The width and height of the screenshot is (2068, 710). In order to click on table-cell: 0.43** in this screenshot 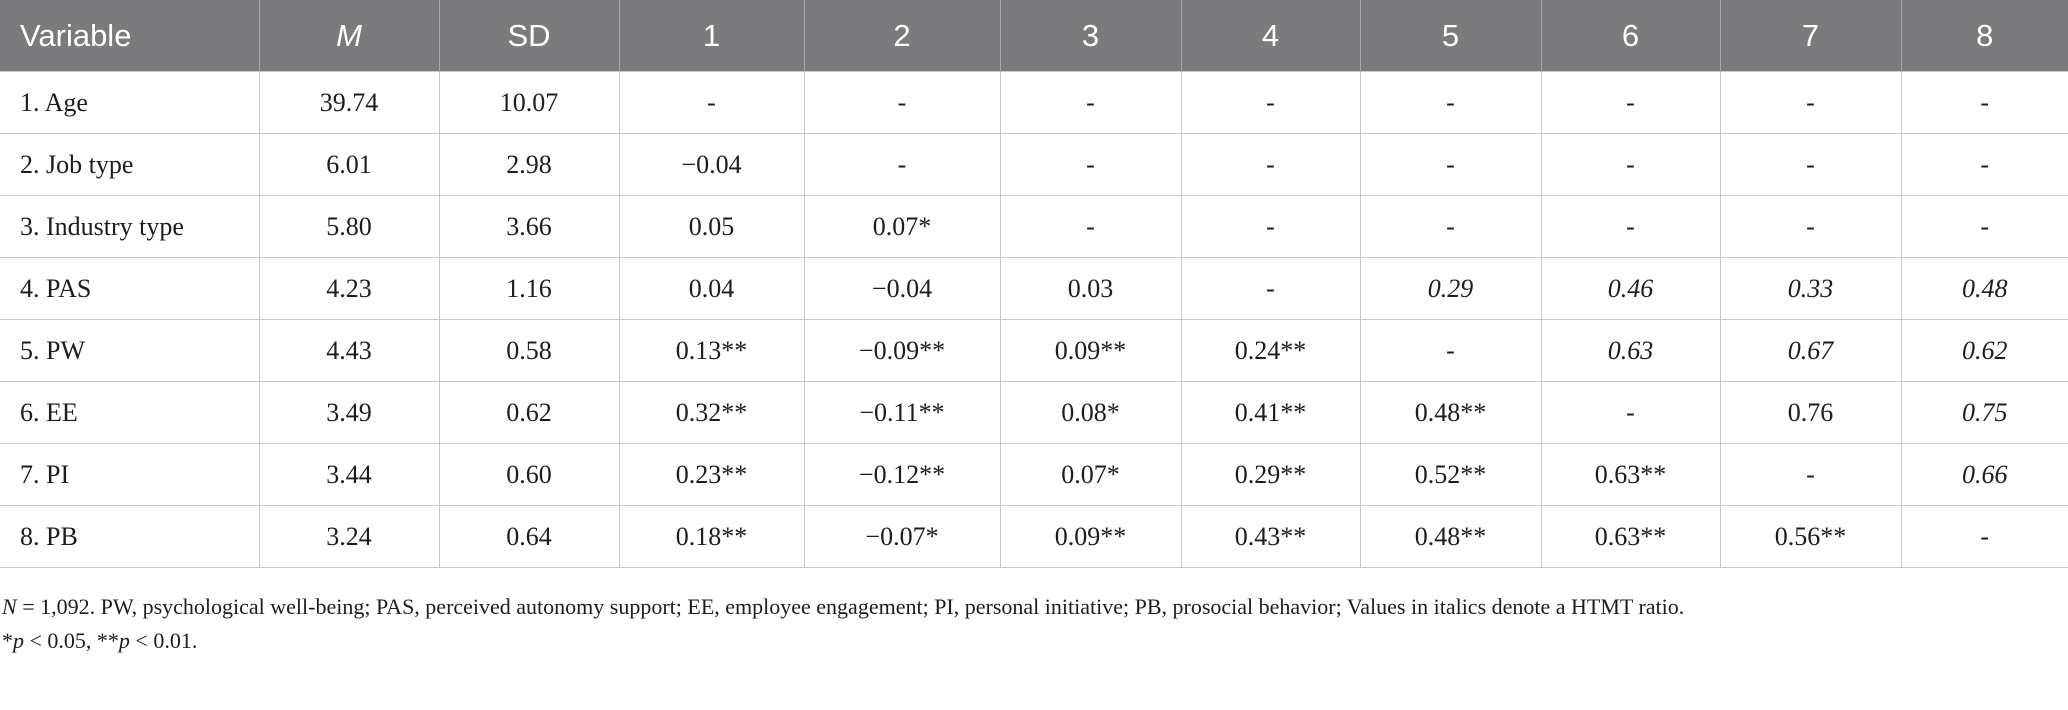, I will do `click(1270, 536)`.